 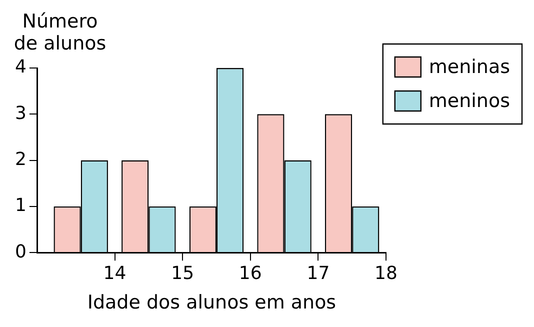 I want to click on x-tick-label: 18, so click(x=386, y=273).